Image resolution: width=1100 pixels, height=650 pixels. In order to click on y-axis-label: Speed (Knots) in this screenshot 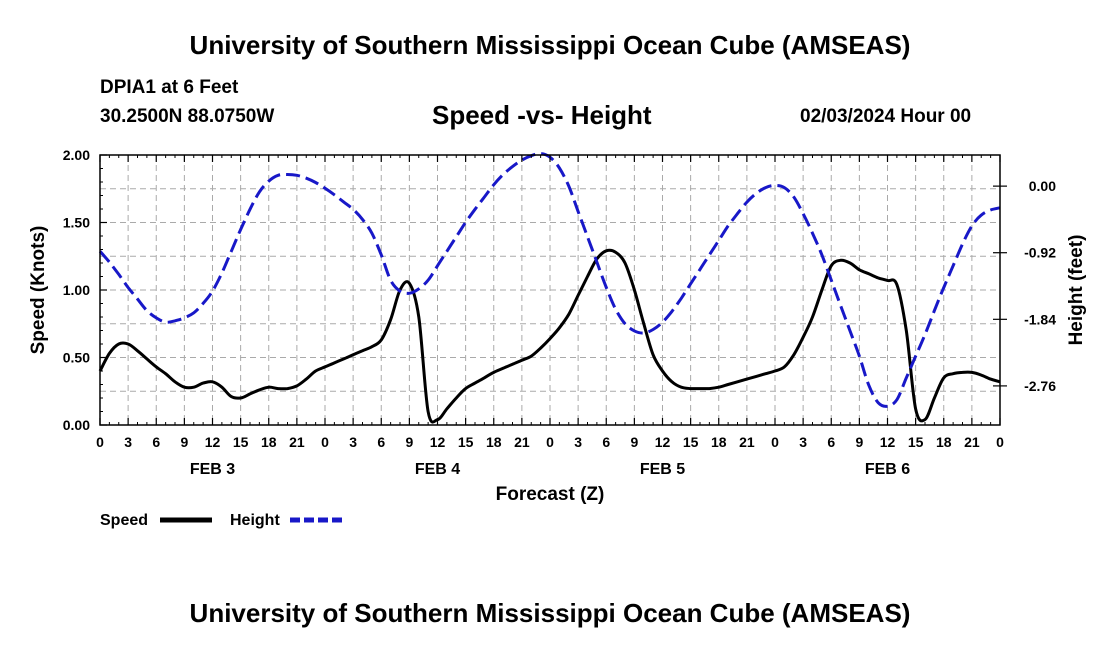, I will do `click(38, 290)`.